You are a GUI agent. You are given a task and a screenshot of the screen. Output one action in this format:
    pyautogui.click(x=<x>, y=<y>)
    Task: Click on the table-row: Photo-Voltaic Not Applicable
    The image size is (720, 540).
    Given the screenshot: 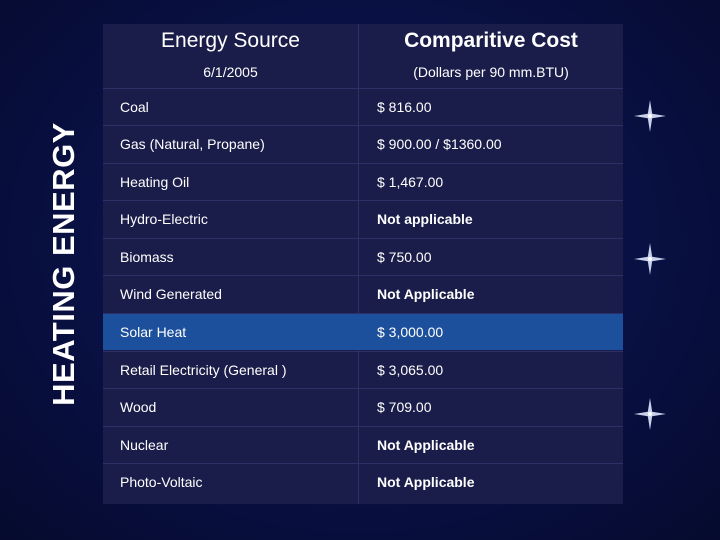 What is the action you would take?
    pyautogui.click(x=363, y=481)
    